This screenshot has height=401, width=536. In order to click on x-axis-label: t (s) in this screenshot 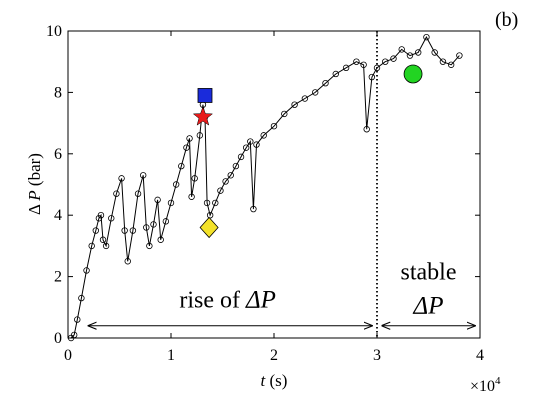, I will do `click(274, 380)`.